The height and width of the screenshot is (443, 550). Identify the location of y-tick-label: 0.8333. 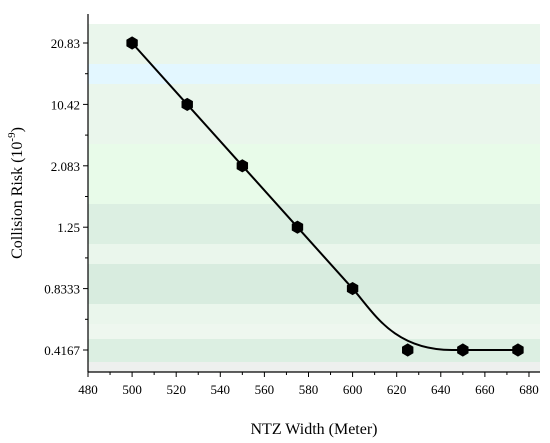
(62, 289).